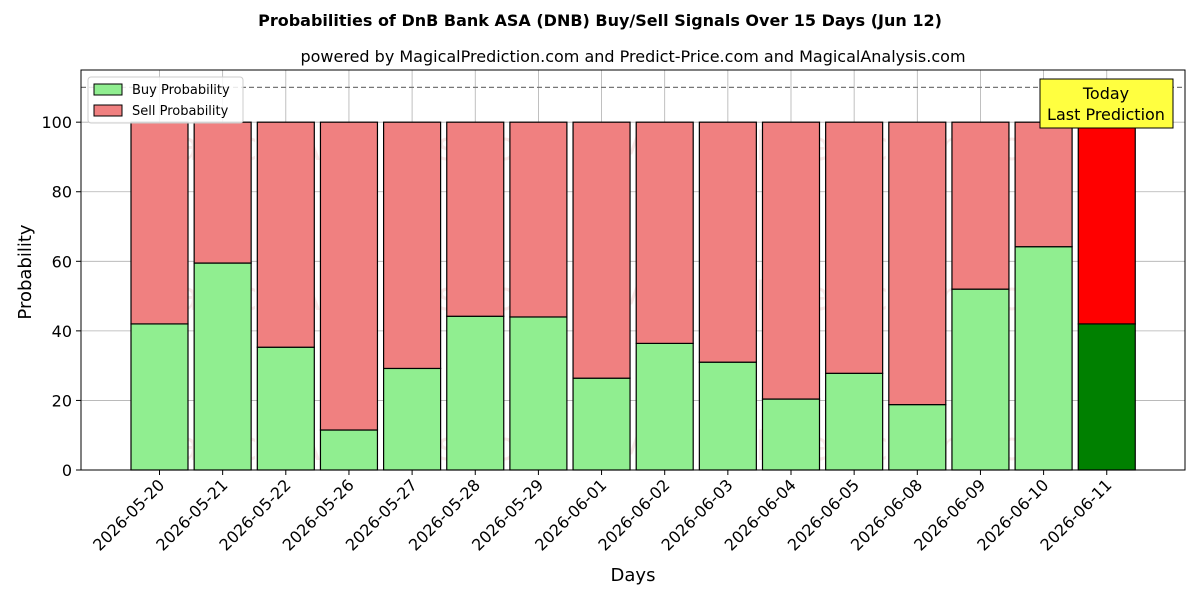 The height and width of the screenshot is (600, 1200). What do you see at coordinates (62, 192) in the screenshot?
I see `y-tick-label: 80` at bounding box center [62, 192].